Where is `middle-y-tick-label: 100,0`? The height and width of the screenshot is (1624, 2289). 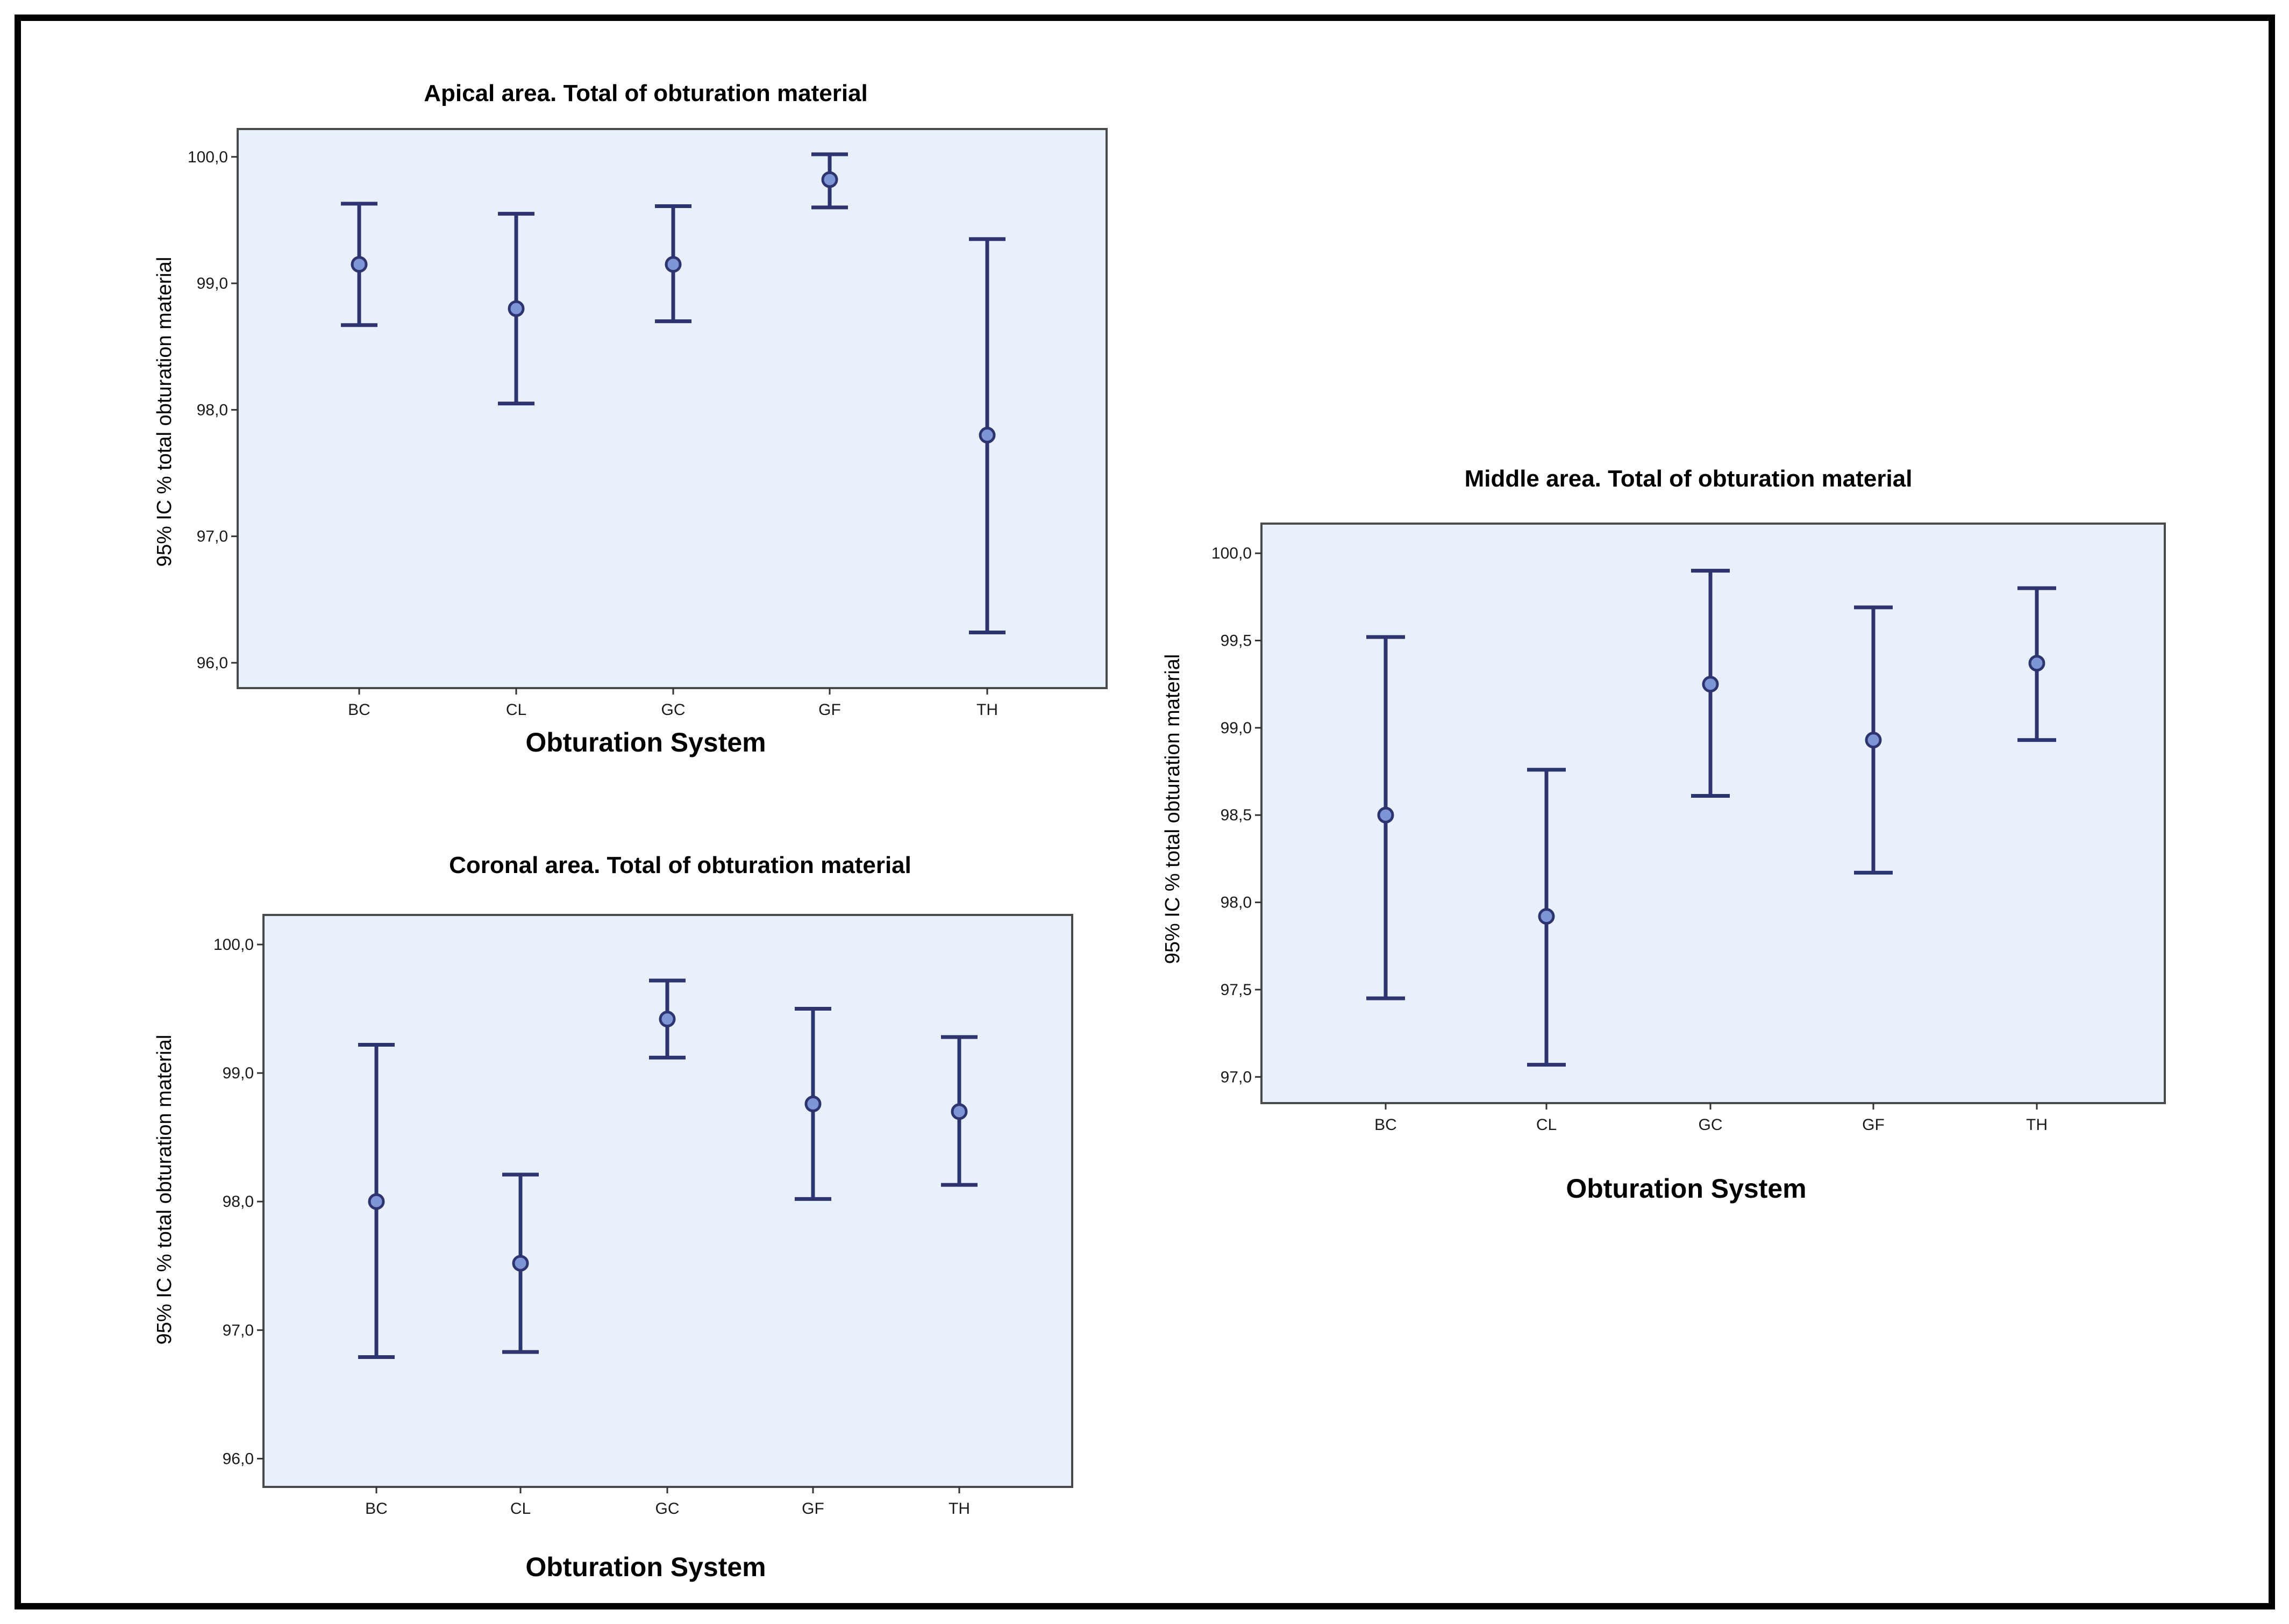 middle-y-tick-label: 100,0 is located at coordinates (1231, 553).